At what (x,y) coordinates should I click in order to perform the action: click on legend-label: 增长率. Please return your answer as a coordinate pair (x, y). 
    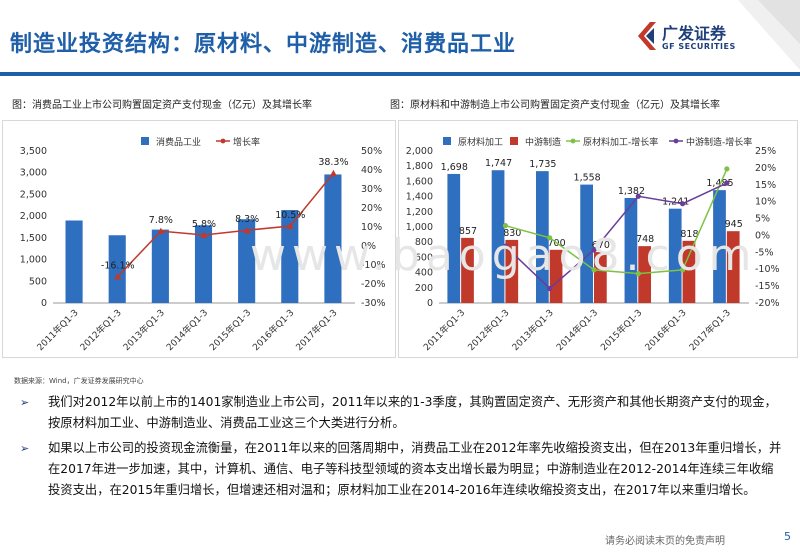
    Looking at the image, I should click on (246, 142).